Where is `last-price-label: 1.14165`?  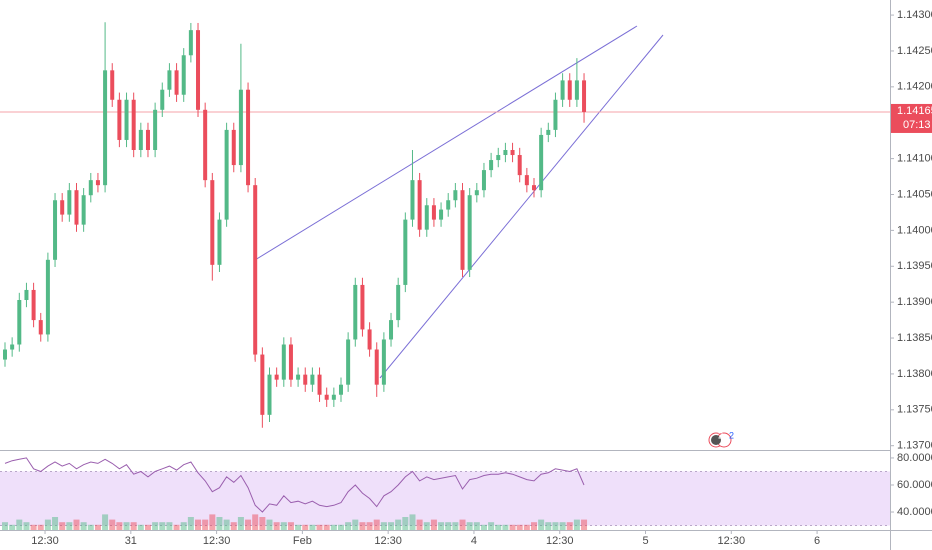 last-price-label: 1.14165 is located at coordinates (914, 111).